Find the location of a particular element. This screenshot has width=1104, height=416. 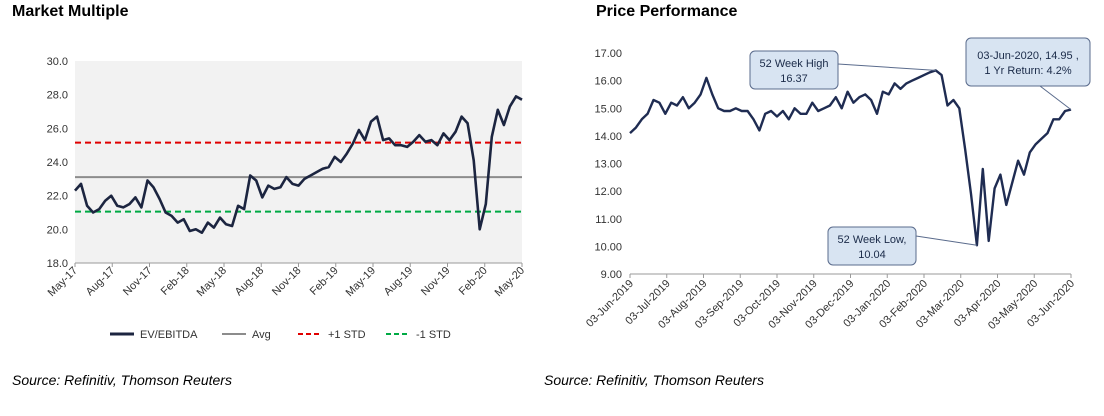

y-tick-label: 14.00 is located at coordinates (608, 137).